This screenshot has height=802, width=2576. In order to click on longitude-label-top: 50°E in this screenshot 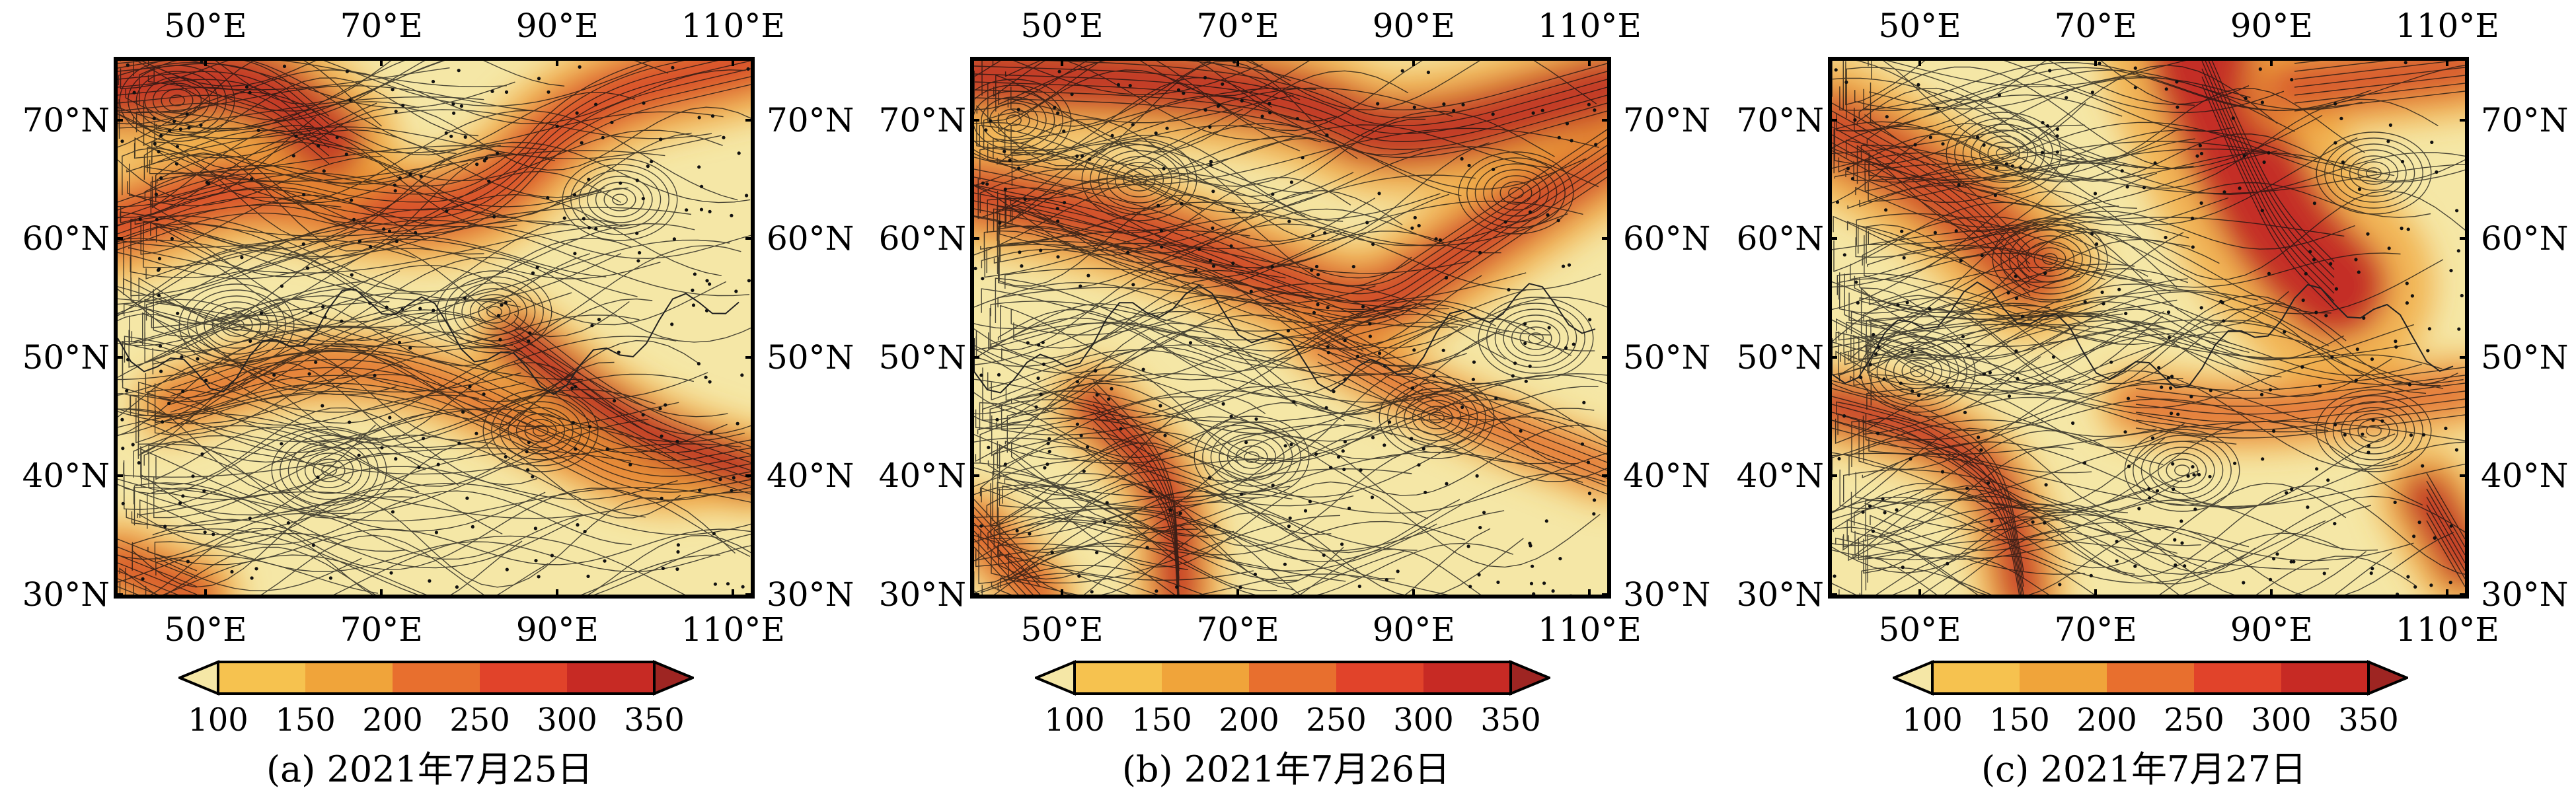, I will do `click(206, 26)`.